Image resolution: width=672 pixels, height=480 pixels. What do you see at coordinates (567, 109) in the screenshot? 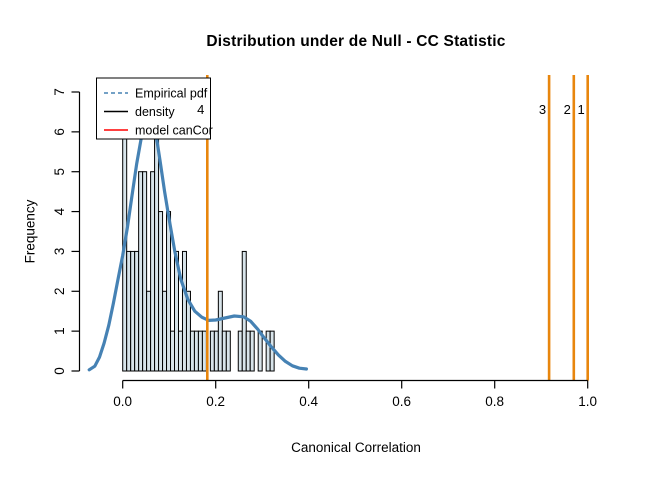
I see `model-line-label: 2` at bounding box center [567, 109].